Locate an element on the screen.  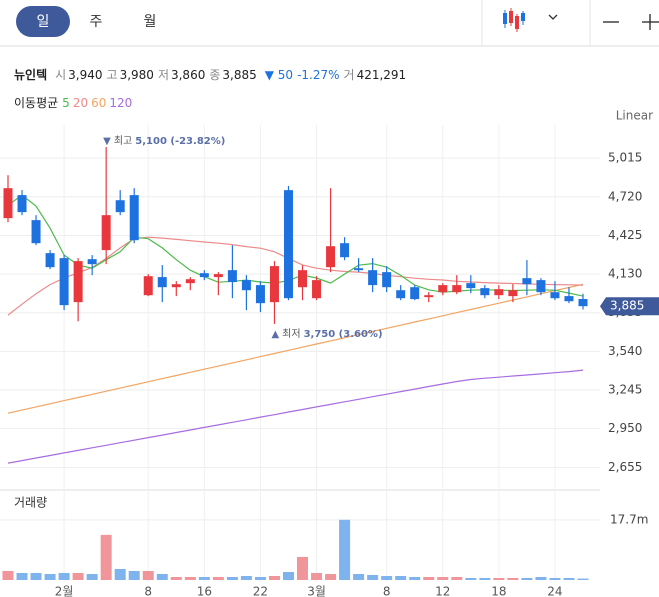
legend-entry: 120 is located at coordinates (121, 103).